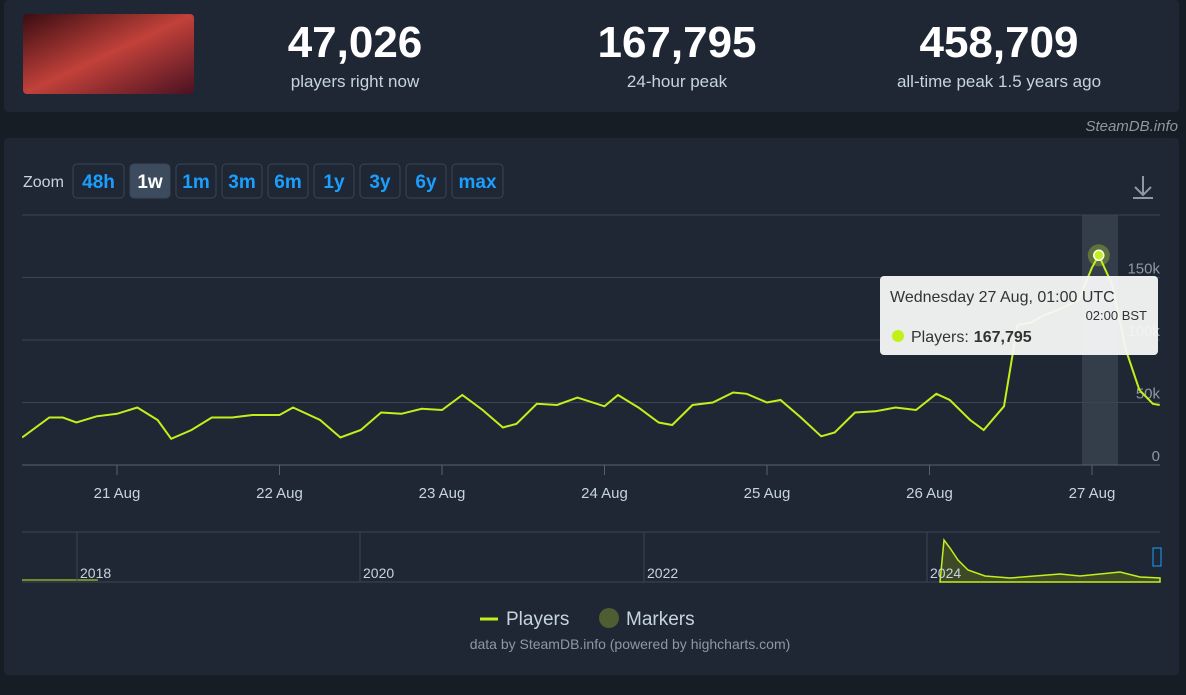 The image size is (1186, 695). I want to click on download-icon, so click(1143, 187).